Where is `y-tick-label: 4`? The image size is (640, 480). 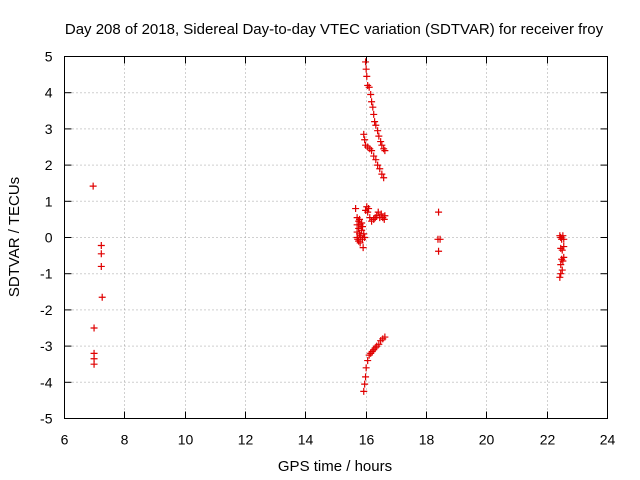 y-tick-label: 4 is located at coordinates (49, 93).